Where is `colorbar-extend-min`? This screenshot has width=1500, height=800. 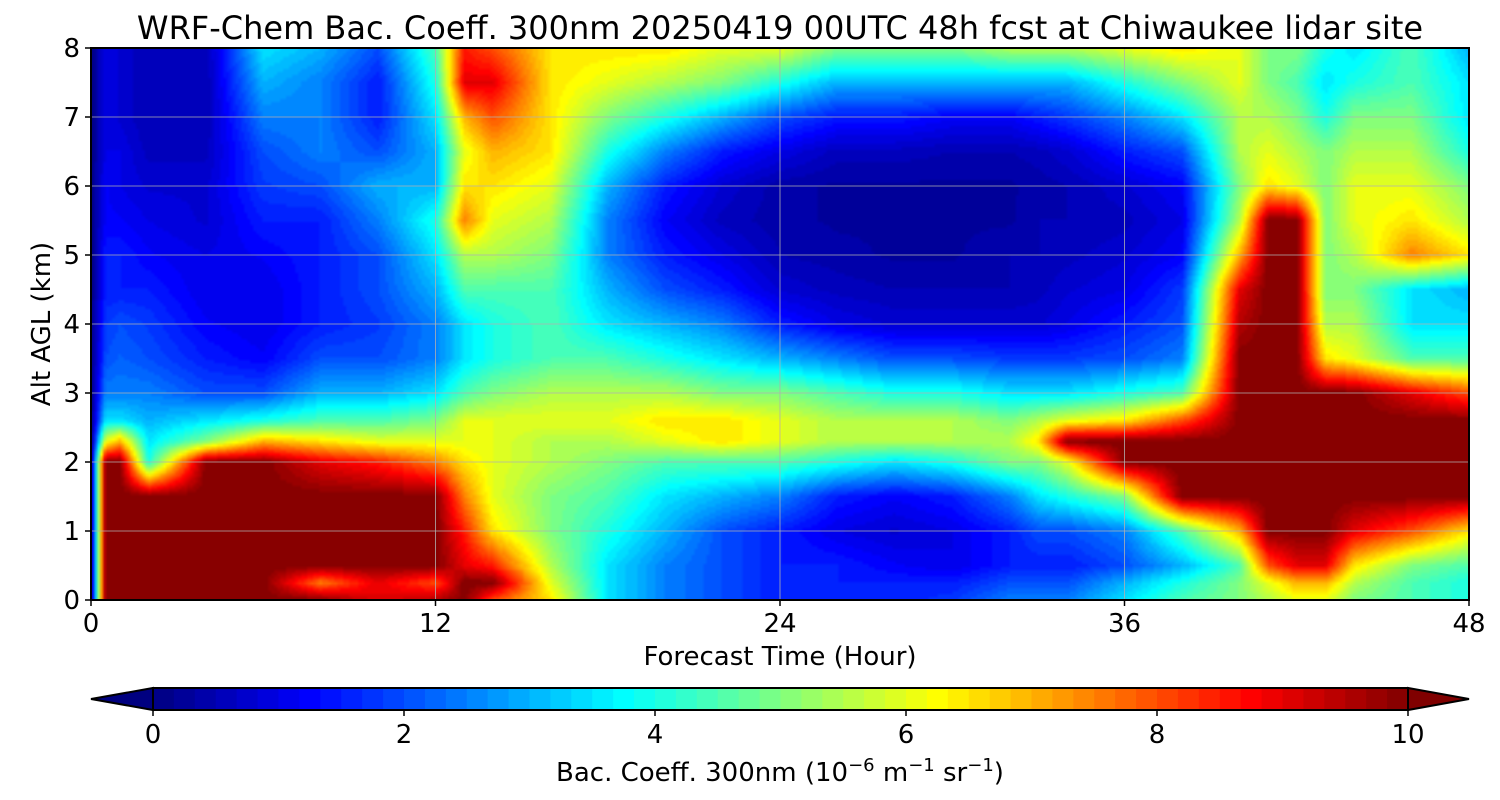 colorbar-extend-min is located at coordinates (122, 699).